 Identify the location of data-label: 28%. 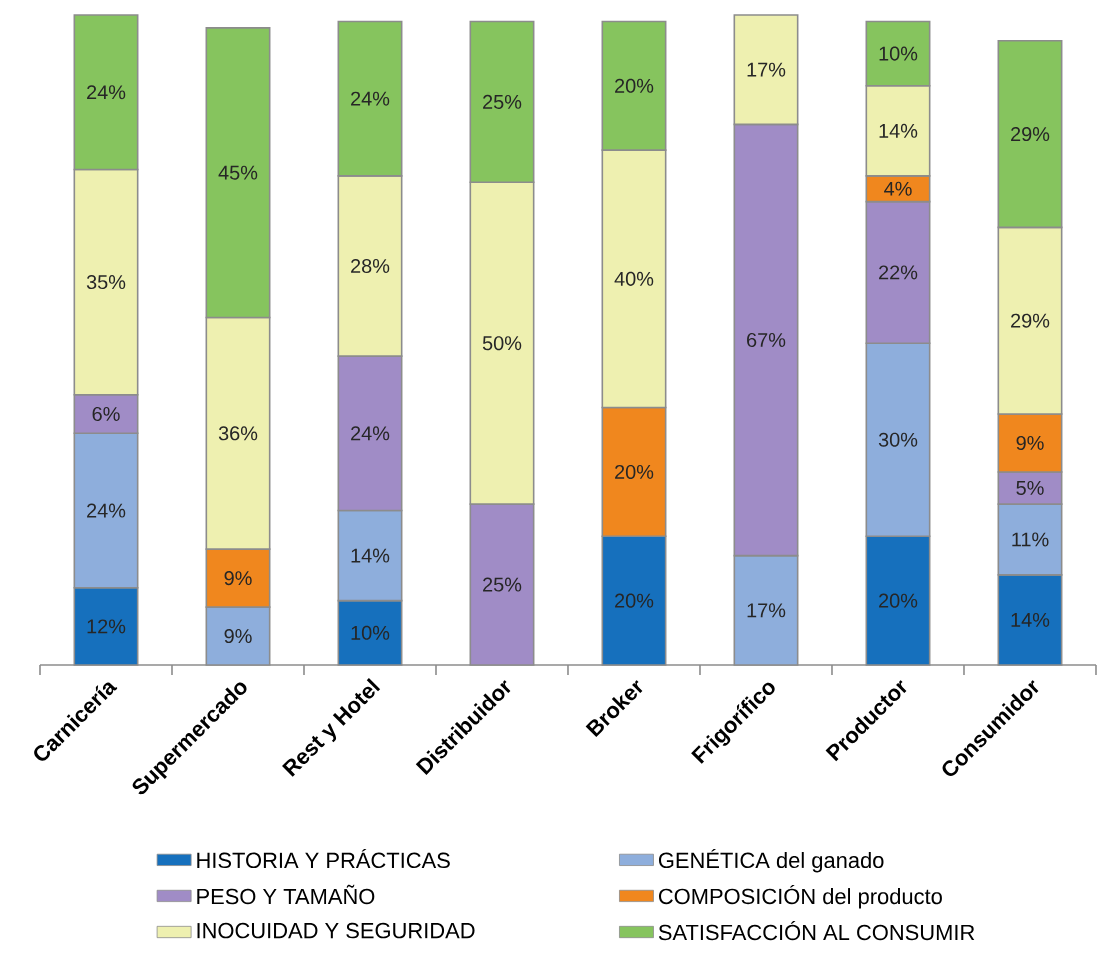
(370, 266).